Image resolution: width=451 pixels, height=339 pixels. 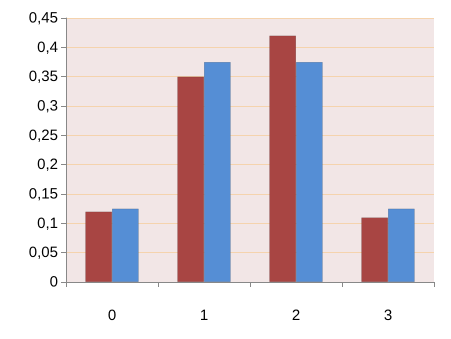 What do you see at coordinates (43, 18) in the screenshot?
I see `y-tick-label: 0,45` at bounding box center [43, 18].